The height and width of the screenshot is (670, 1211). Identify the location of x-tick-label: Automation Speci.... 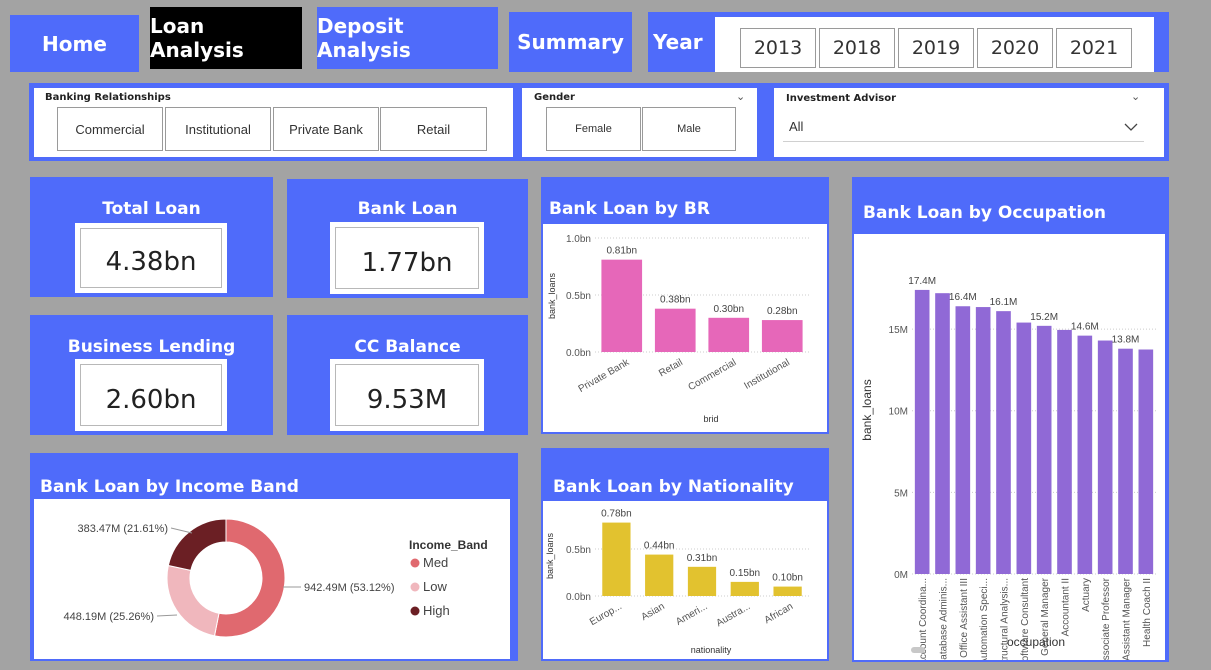
(984, 619).